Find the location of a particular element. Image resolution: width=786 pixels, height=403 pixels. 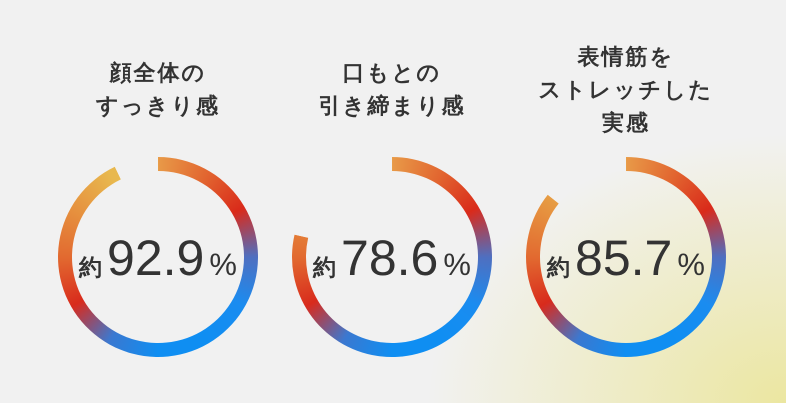

chart-title: 口もとの引き締まり感 is located at coordinates (392, 90).